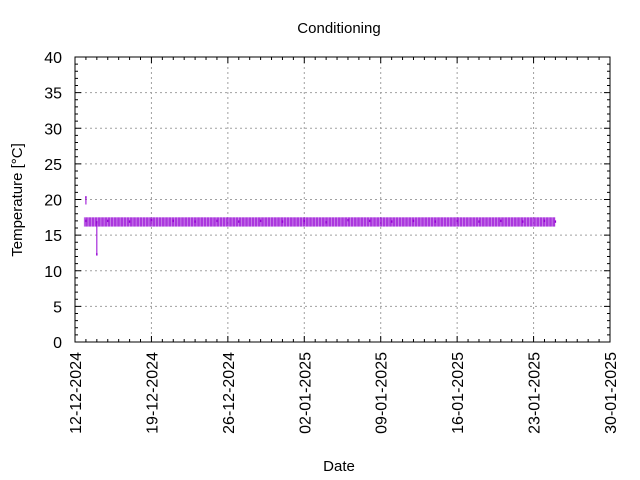  Describe the element at coordinates (305, 393) in the screenshot. I see `x-tick-label: 02-01-2025` at that location.